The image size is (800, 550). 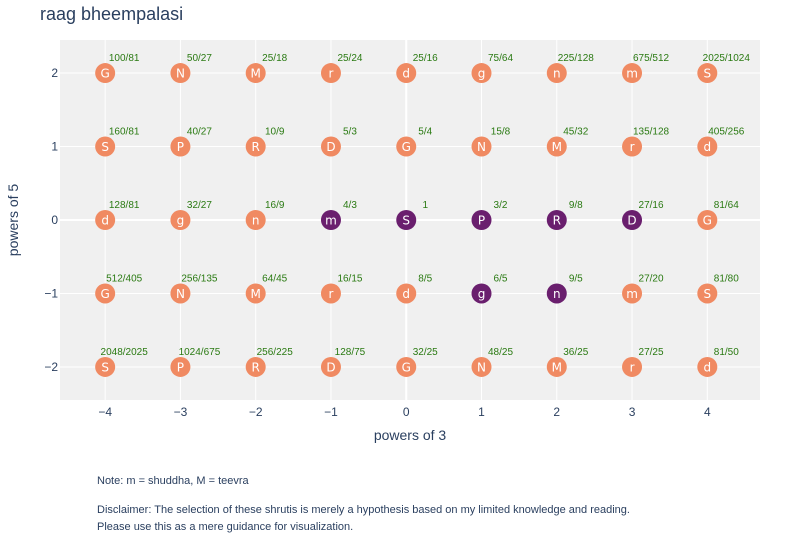 I want to click on ratio-label: 1024/675, so click(x=200, y=352).